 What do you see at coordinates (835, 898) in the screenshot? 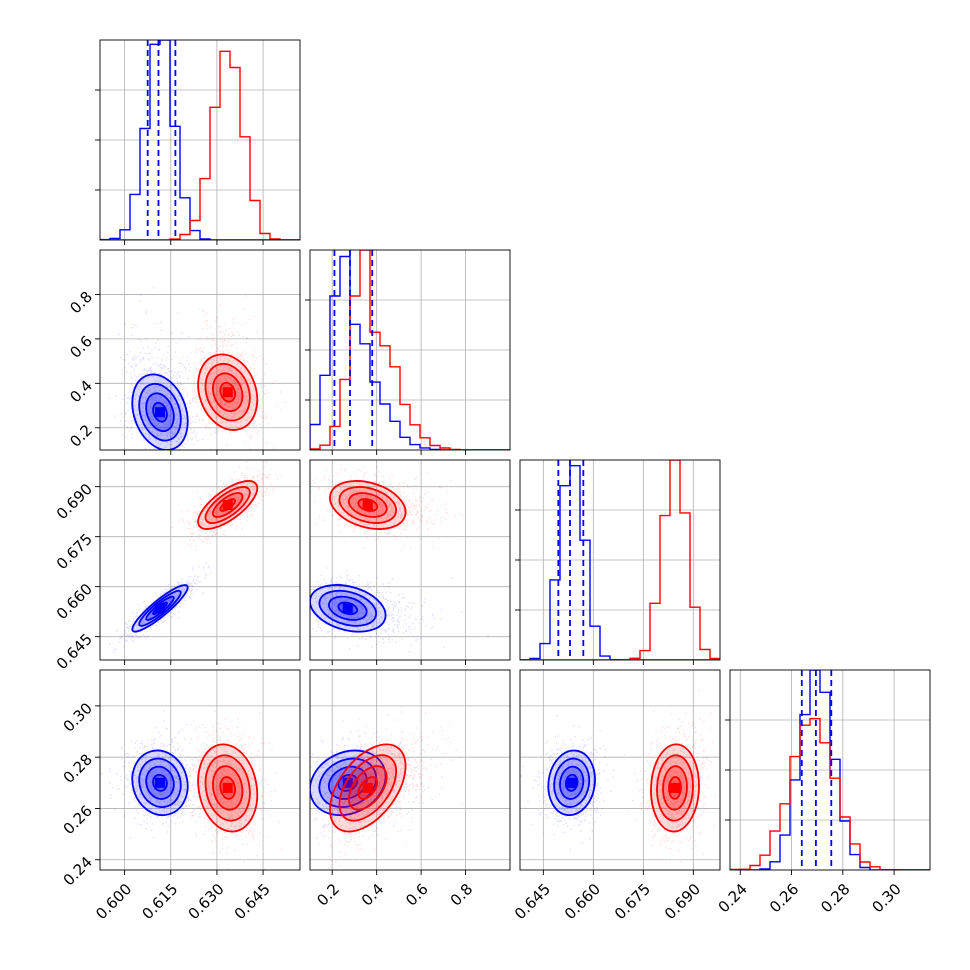
I see `x-tick-label: 0.28` at bounding box center [835, 898].